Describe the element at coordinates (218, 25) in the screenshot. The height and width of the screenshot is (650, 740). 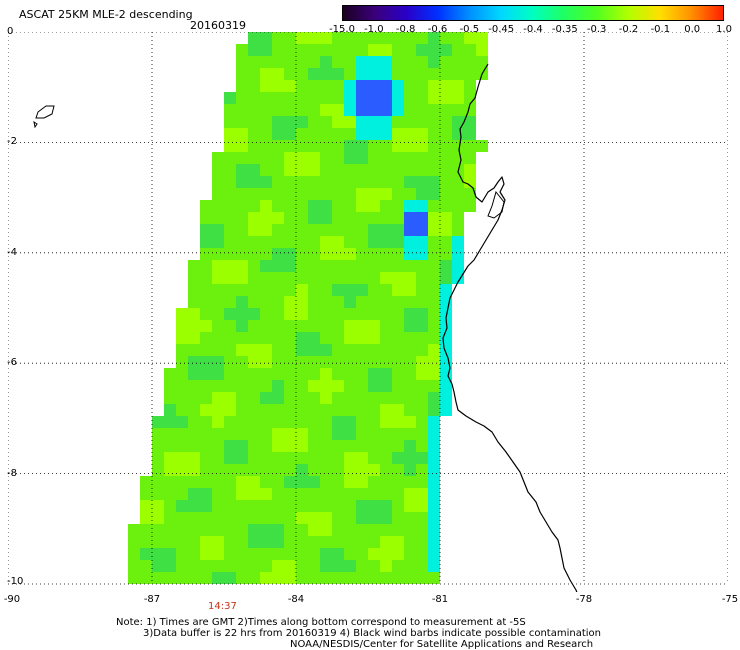
I see `map-date: 20160319` at that location.